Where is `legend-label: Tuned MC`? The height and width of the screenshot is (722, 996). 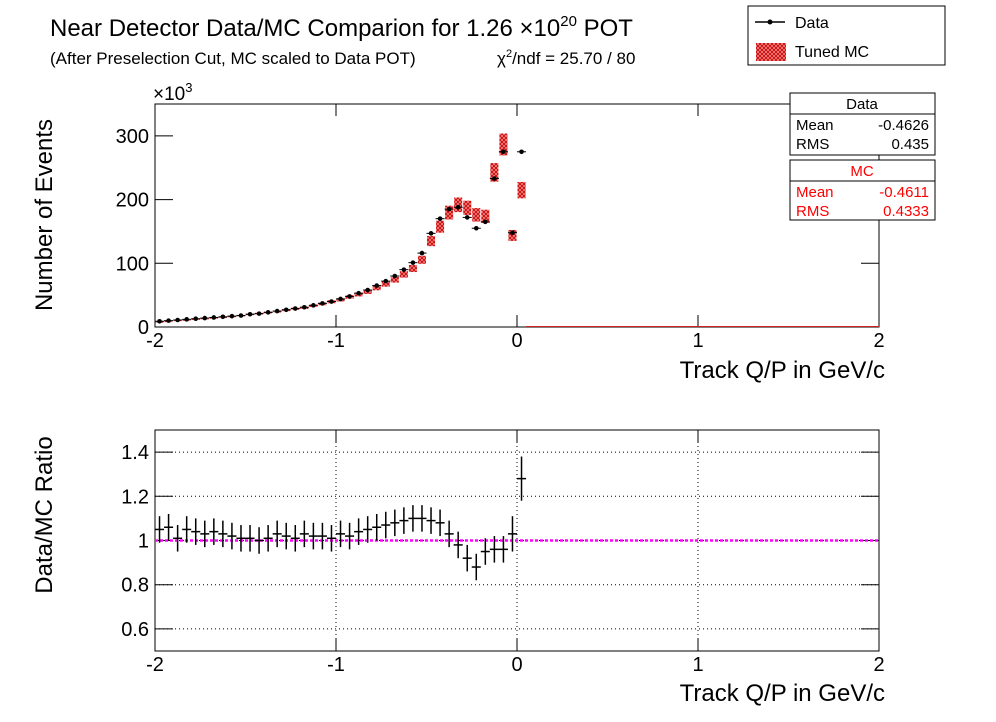 legend-label: Tuned MC is located at coordinates (832, 52).